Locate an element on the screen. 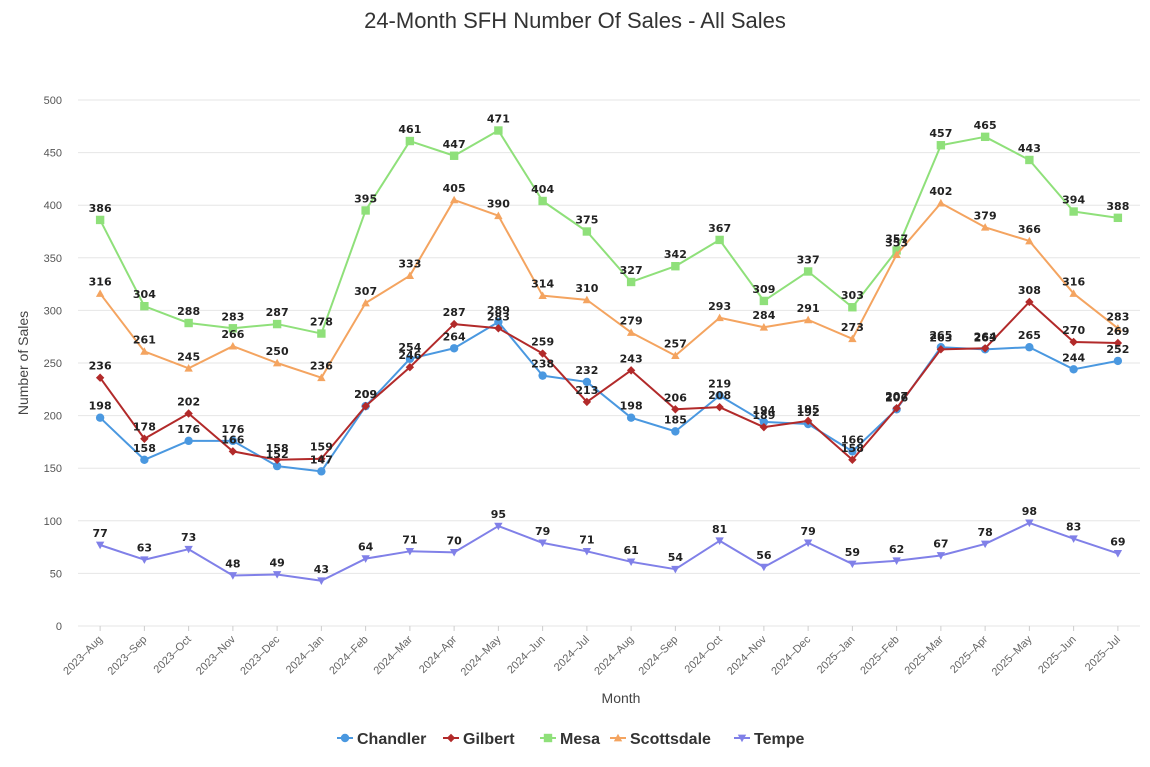  data-label-tempe: 71 is located at coordinates (586, 539).